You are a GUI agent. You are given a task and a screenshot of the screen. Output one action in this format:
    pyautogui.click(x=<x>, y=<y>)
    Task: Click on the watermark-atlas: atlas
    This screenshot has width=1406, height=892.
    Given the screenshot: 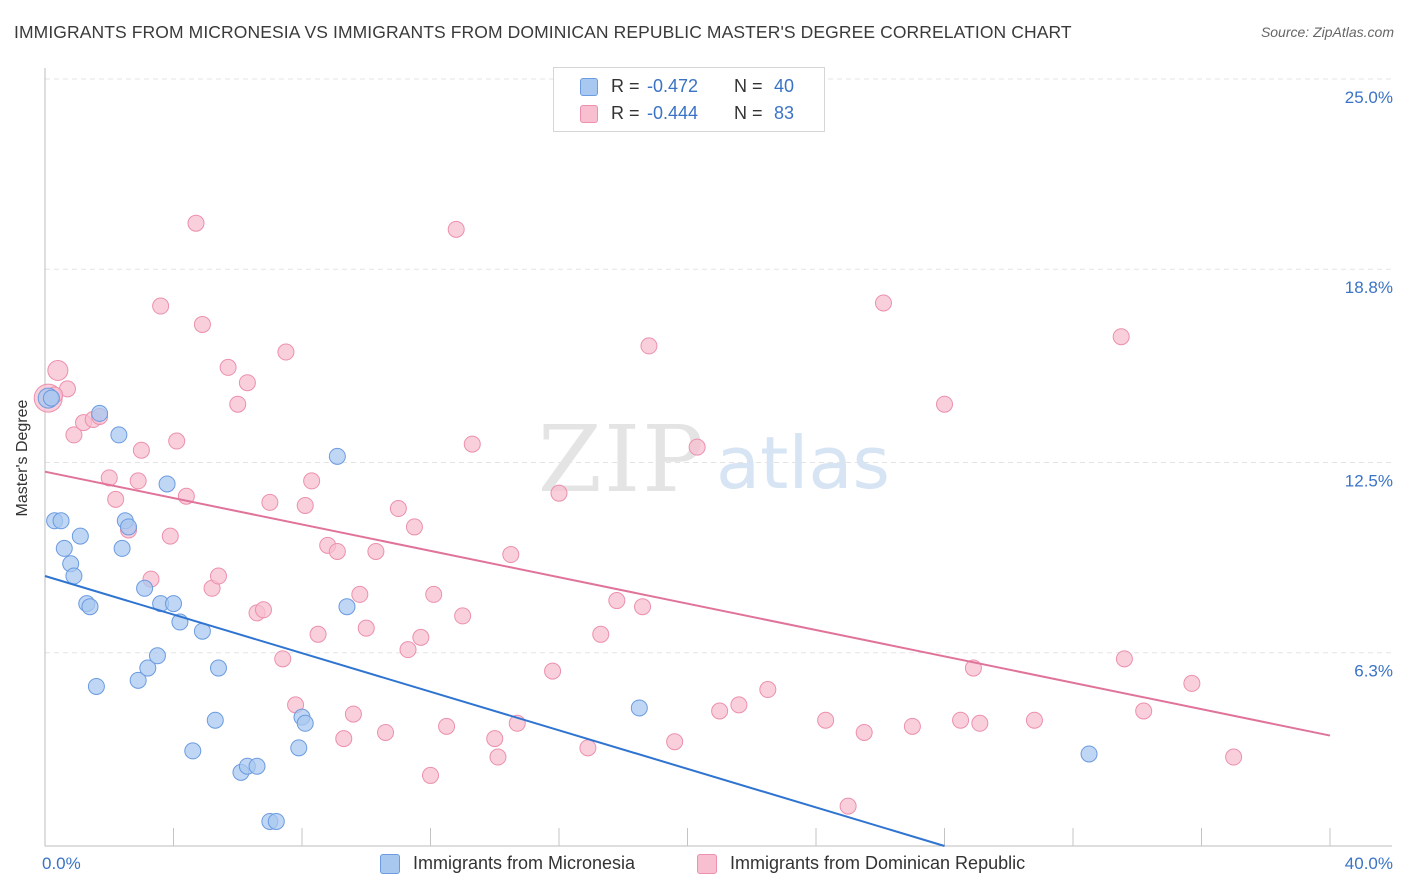 What is the action you would take?
    pyautogui.click(x=803, y=463)
    